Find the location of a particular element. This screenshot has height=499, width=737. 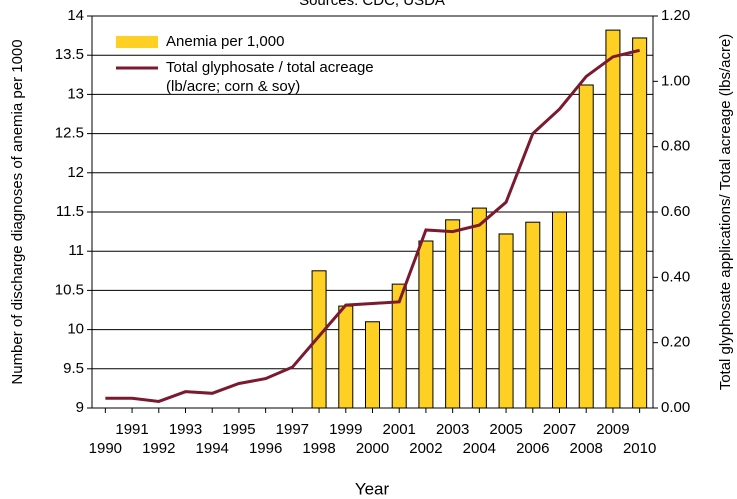

x-tick-label: 2005 is located at coordinates (505, 429).